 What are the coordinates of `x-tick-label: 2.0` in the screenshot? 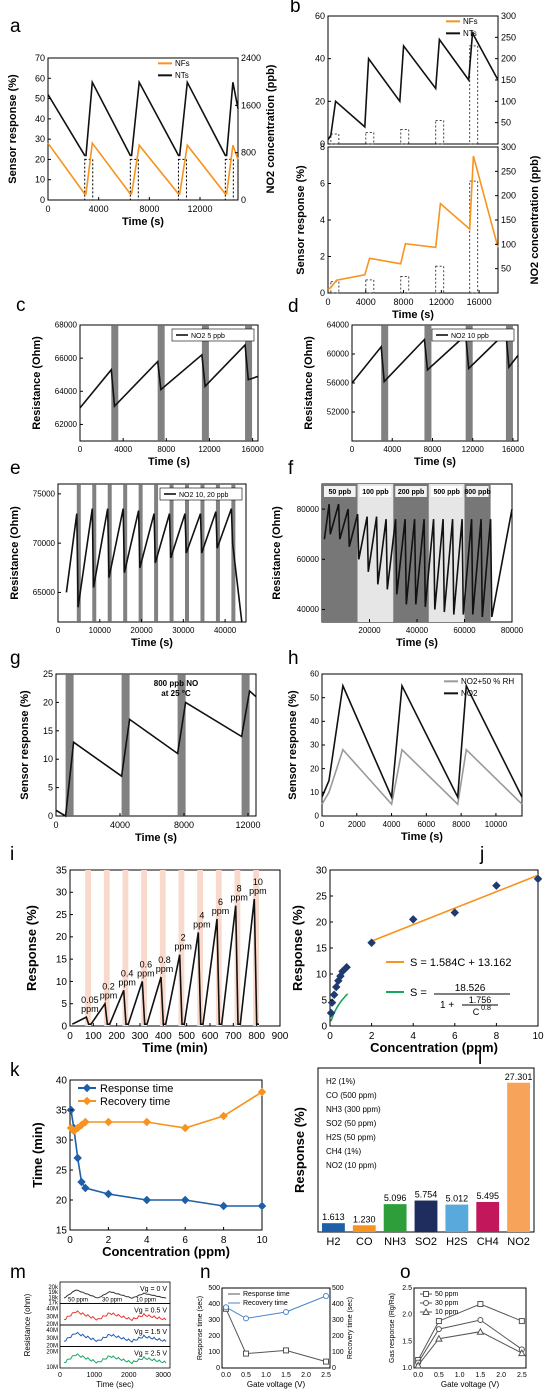 It's located at (306, 1375).